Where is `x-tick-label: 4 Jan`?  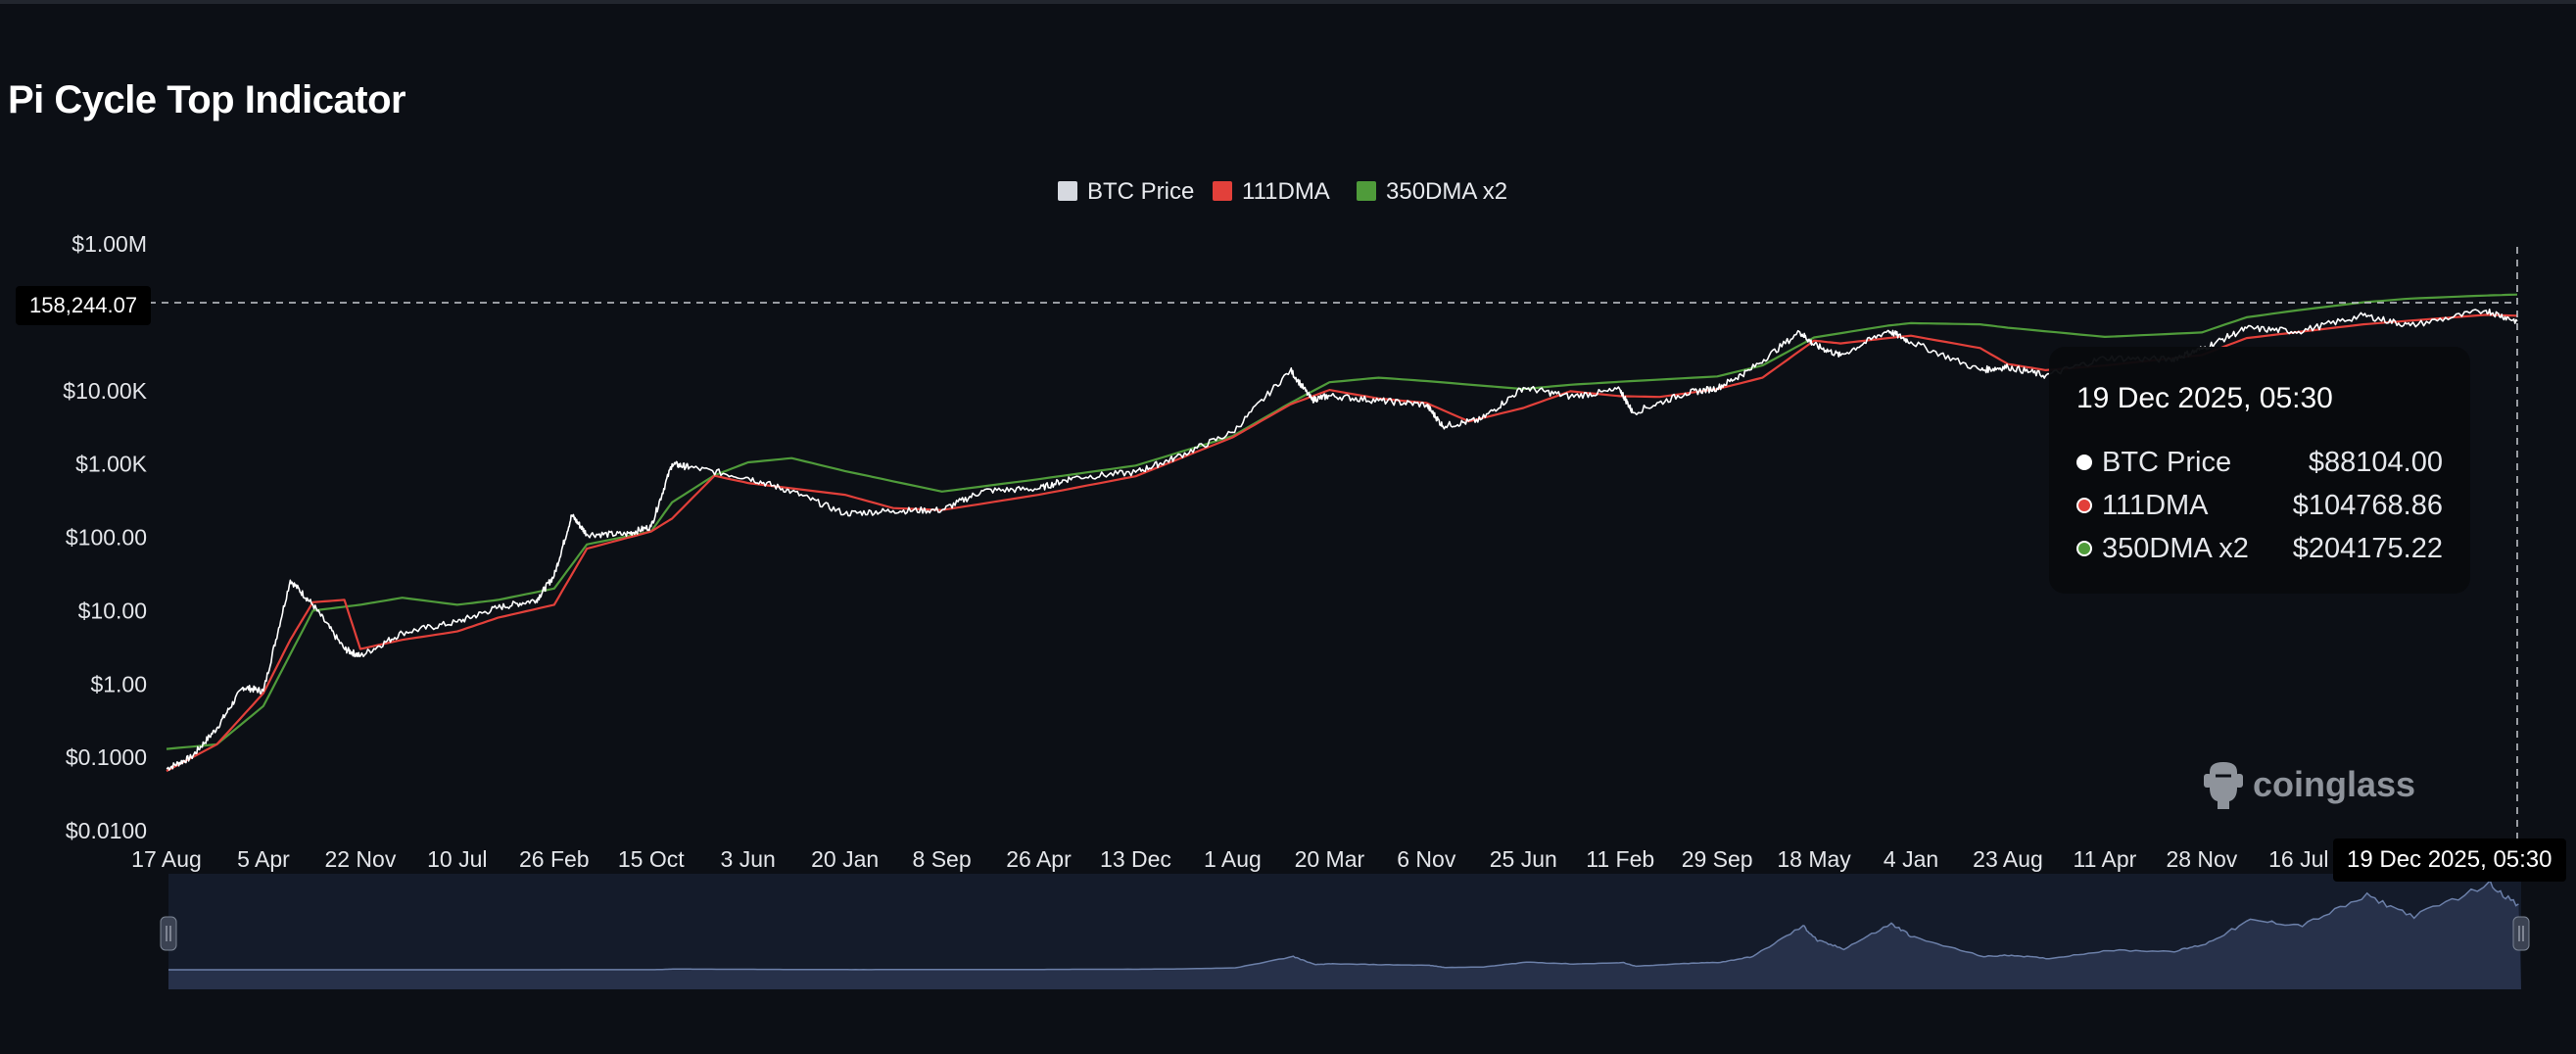 x-tick-label: 4 Jan is located at coordinates (1911, 859).